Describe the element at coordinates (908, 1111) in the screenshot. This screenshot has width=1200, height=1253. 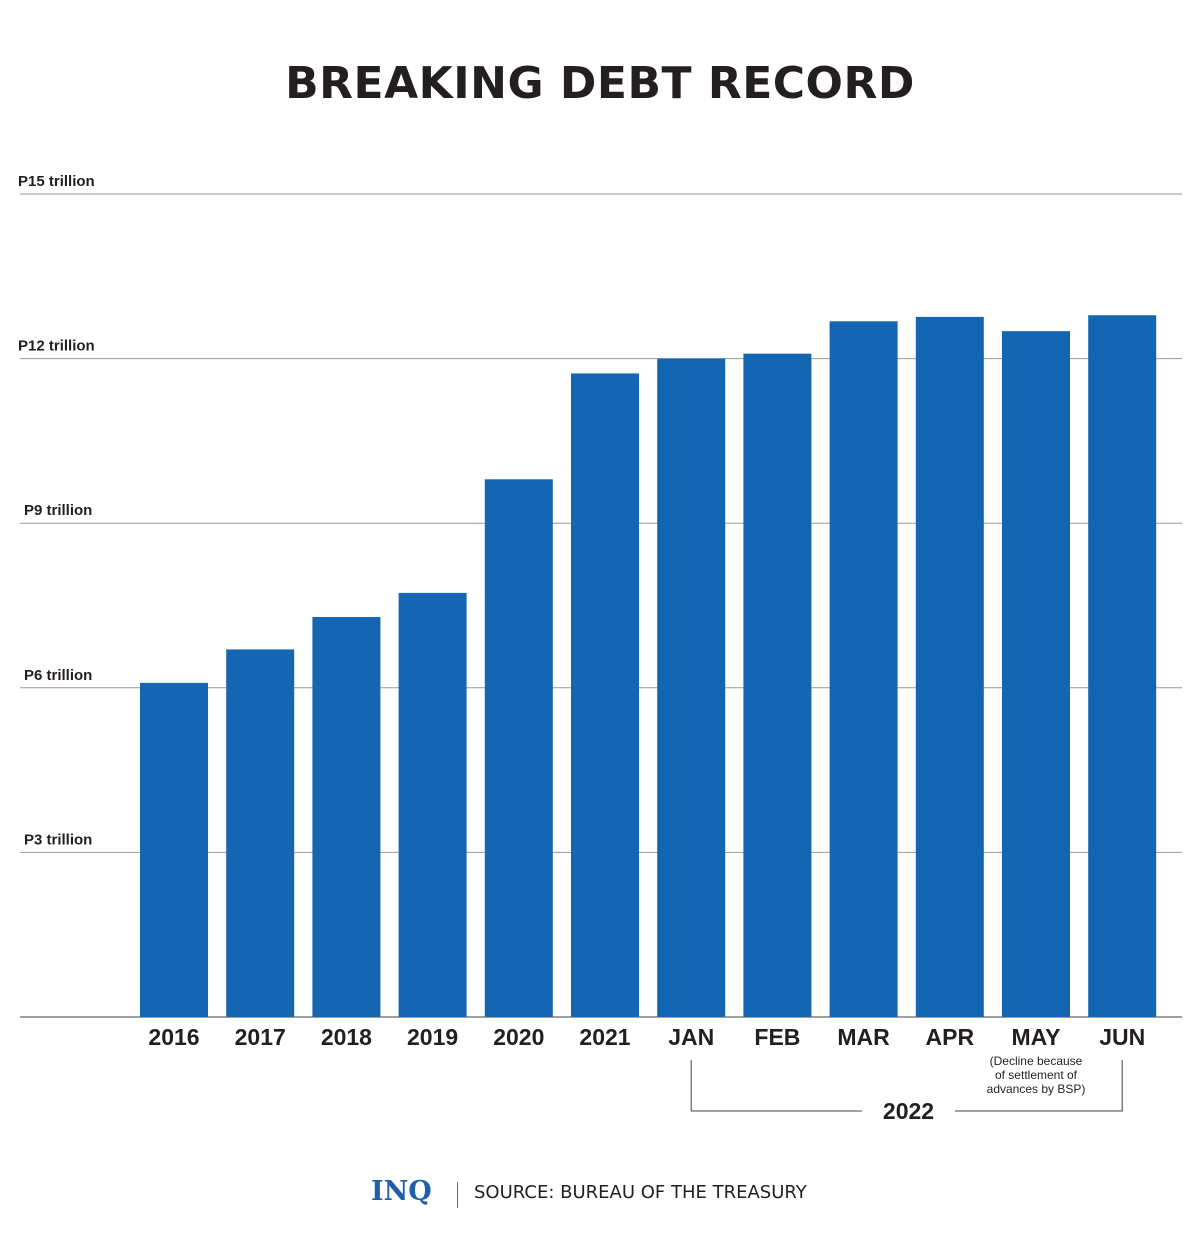
I see `group-label: 2022` at that location.